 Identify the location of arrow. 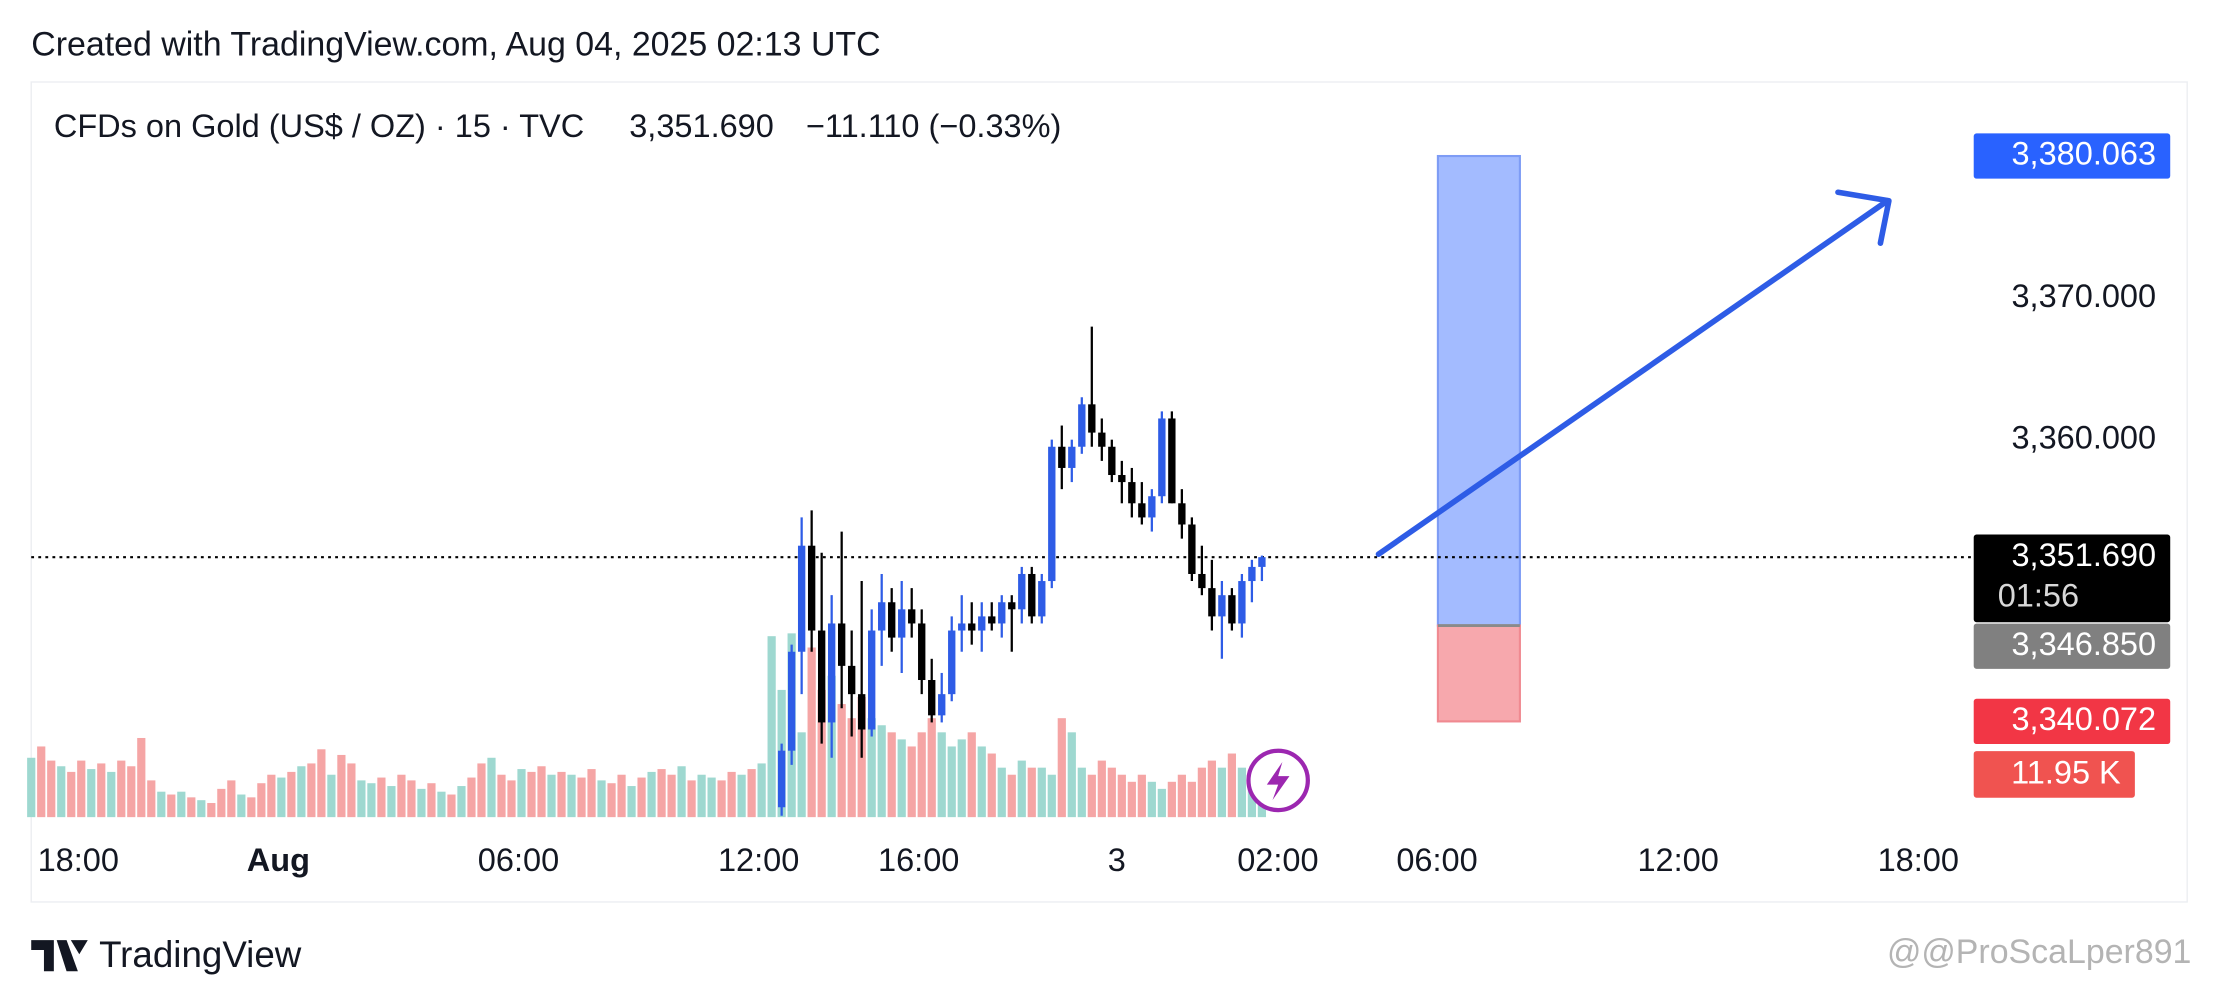
(1633, 377).